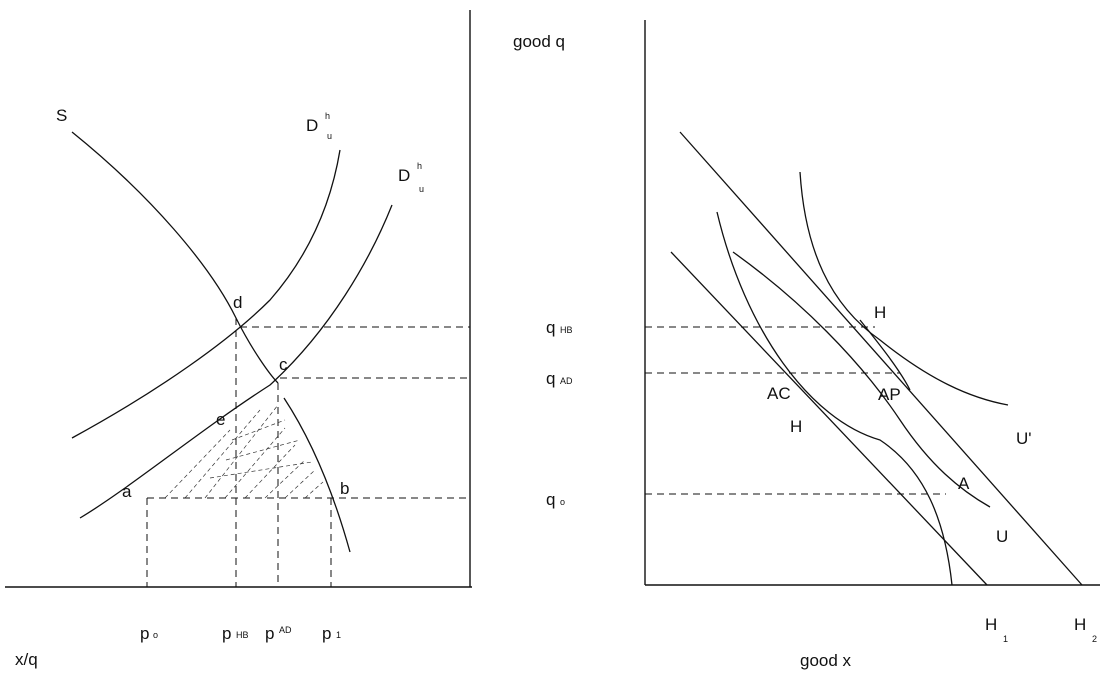 Image resolution: width=1118 pixels, height=673 pixels. What do you see at coordinates (550, 378) in the screenshot?
I see `qad-label: q` at bounding box center [550, 378].